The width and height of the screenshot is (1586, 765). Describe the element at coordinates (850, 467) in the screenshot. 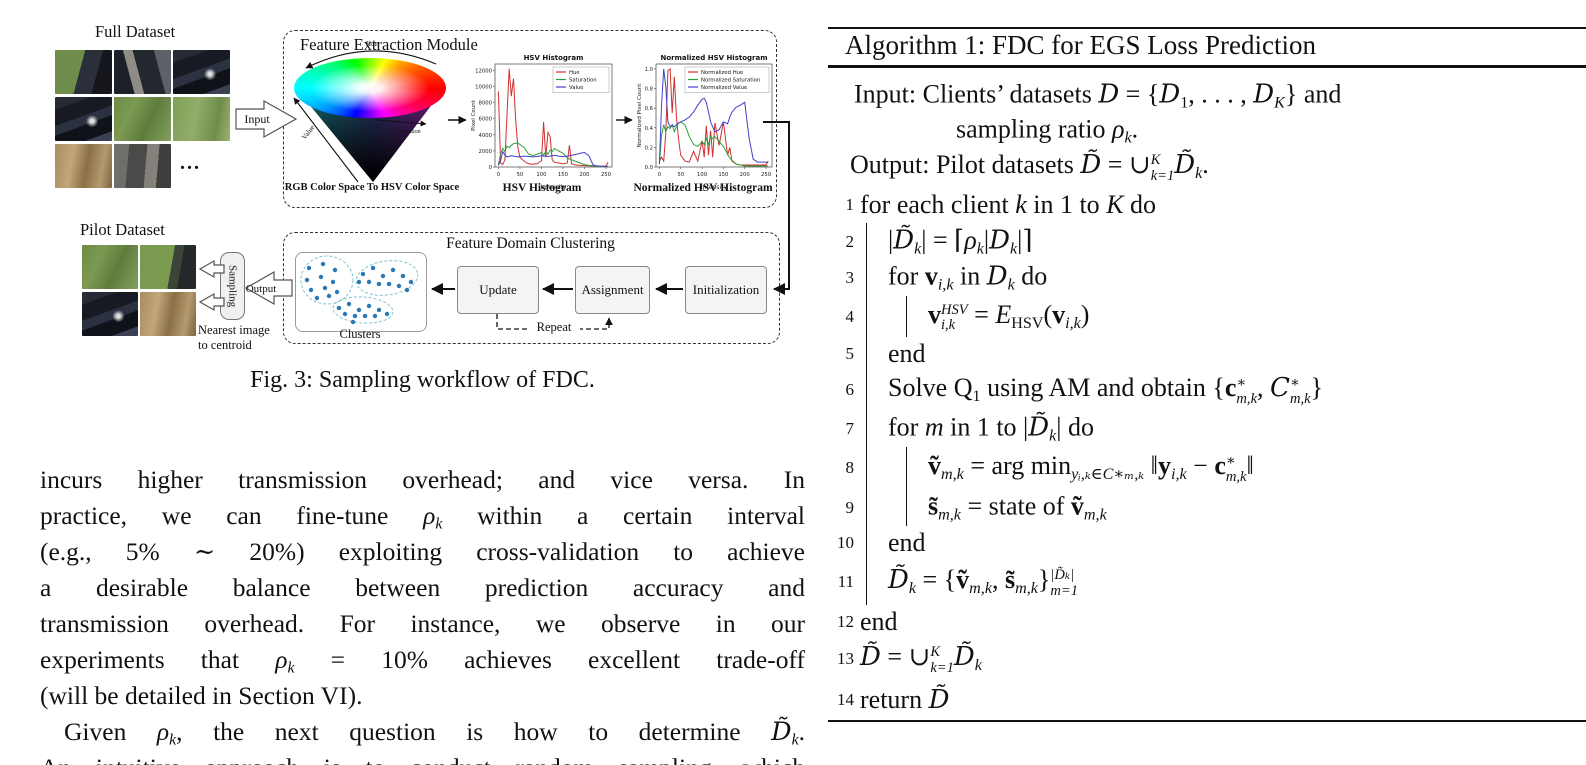

I see `algorithm-line-number: 8` at that location.